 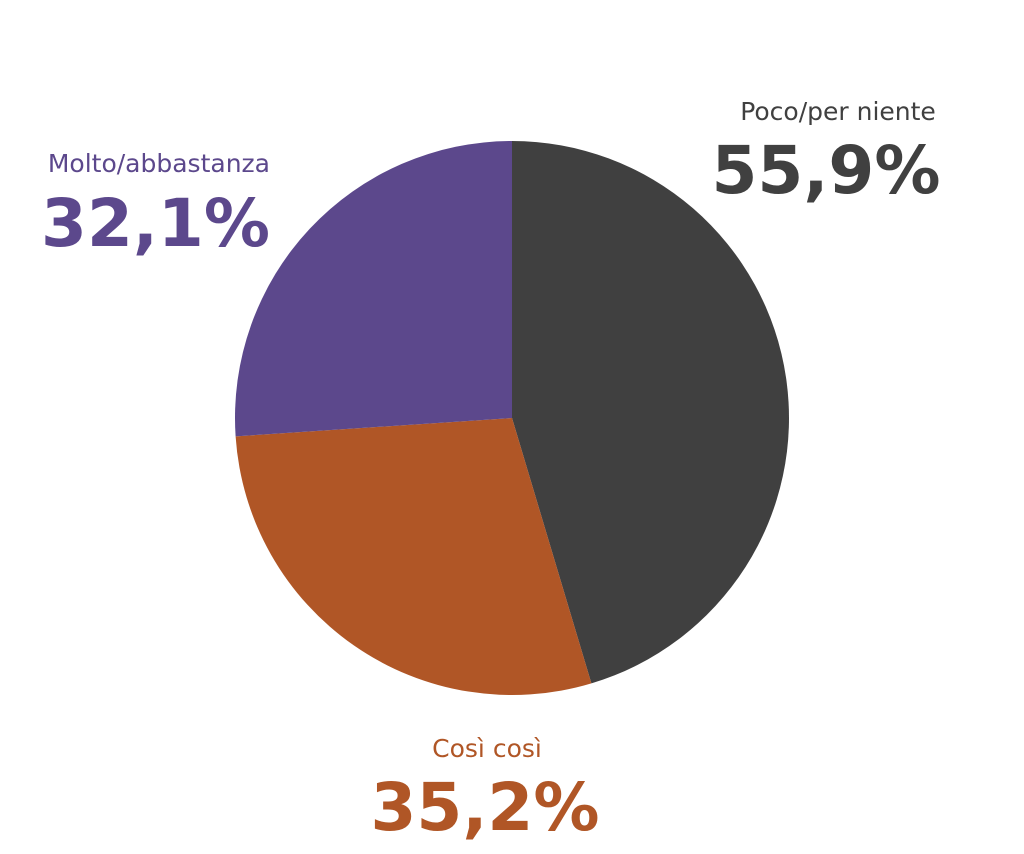 What do you see at coordinates (826, 170) in the screenshot?
I see `value-label: 55,9%` at bounding box center [826, 170].